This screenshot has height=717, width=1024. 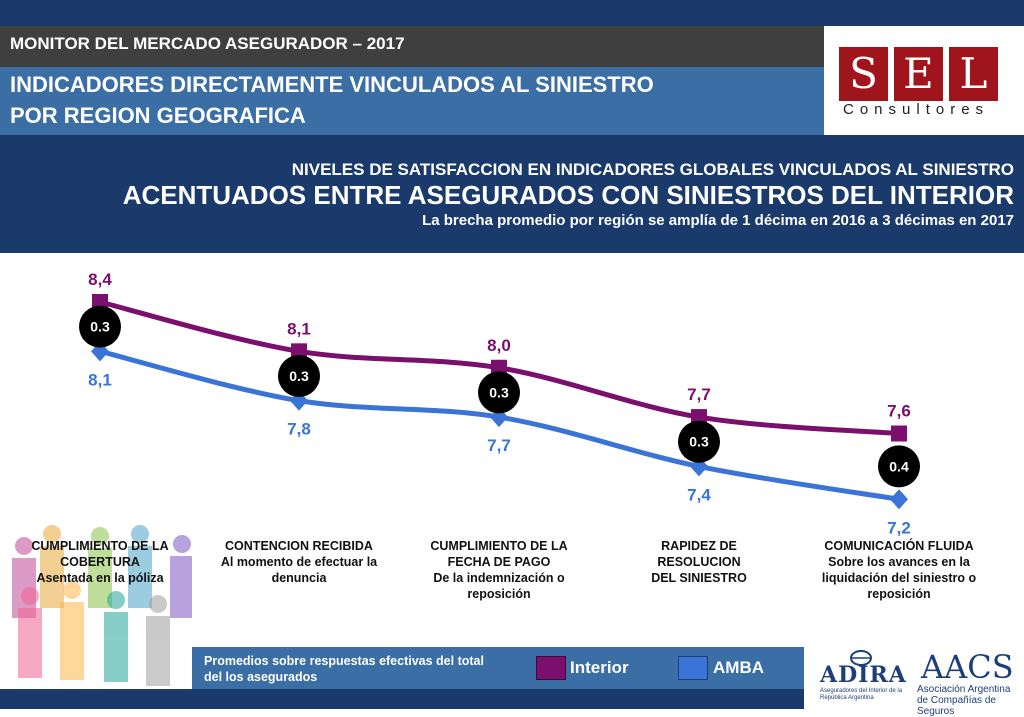 What do you see at coordinates (699, 494) in the screenshot?
I see `data-label-amba: 7,4` at bounding box center [699, 494].